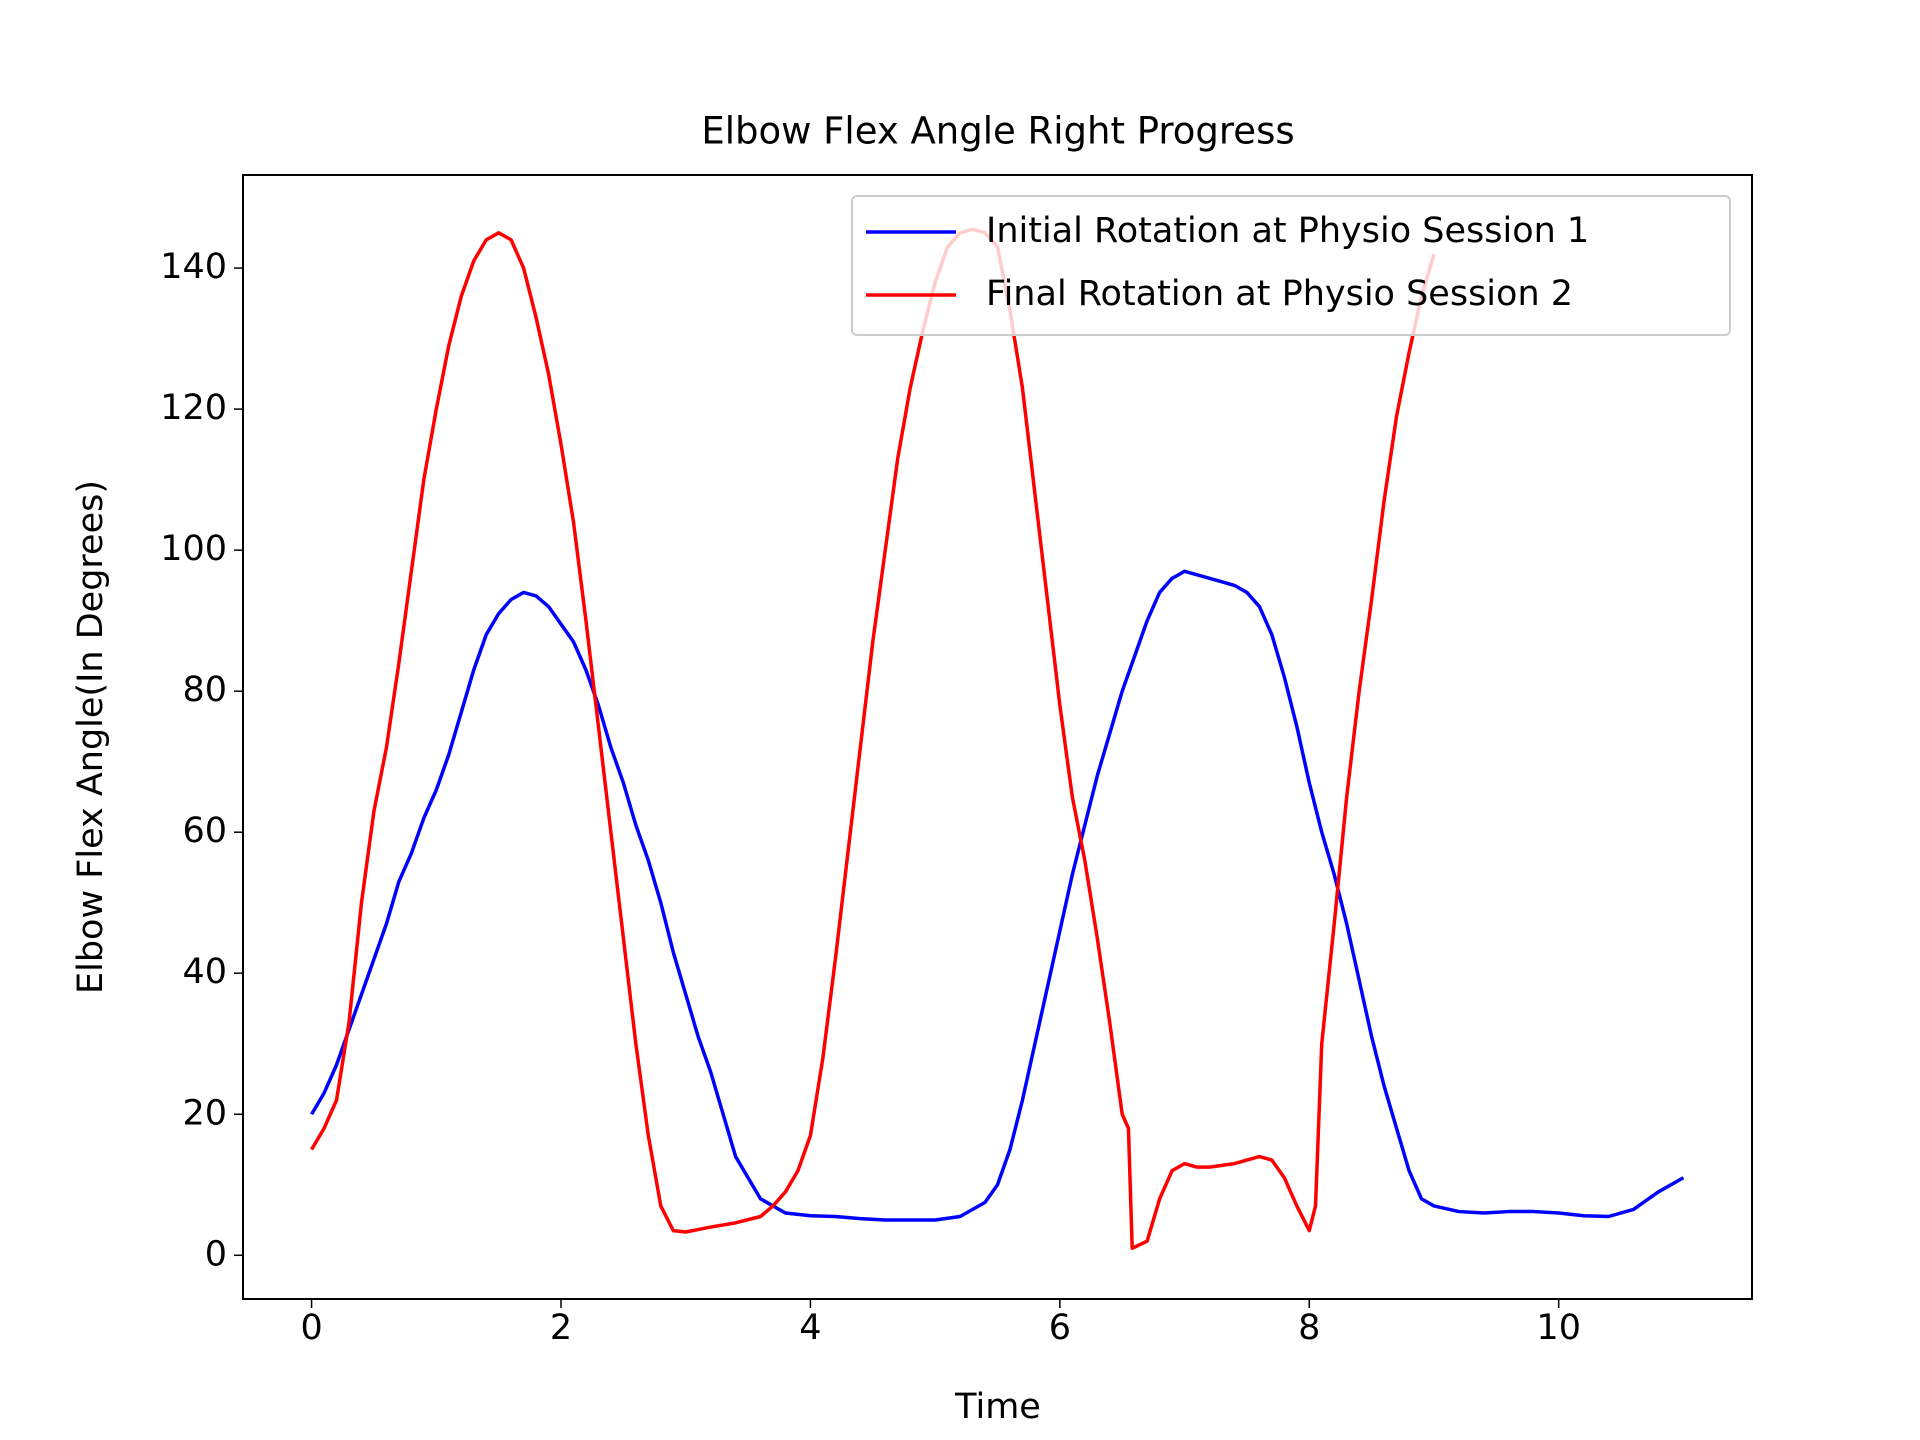 The height and width of the screenshot is (1440, 1920). What do you see at coordinates (1291, 265) in the screenshot?
I see `legend-box` at bounding box center [1291, 265].